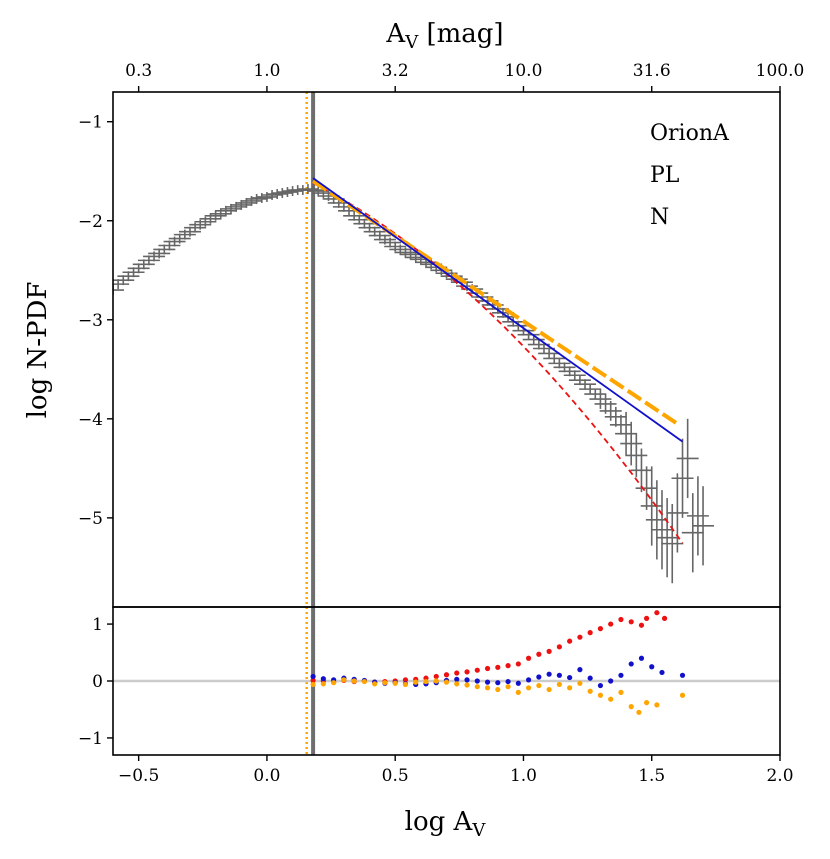 The height and width of the screenshot is (859, 830). What do you see at coordinates (659, 217) in the screenshot?
I see `annotation-type: N` at bounding box center [659, 217].